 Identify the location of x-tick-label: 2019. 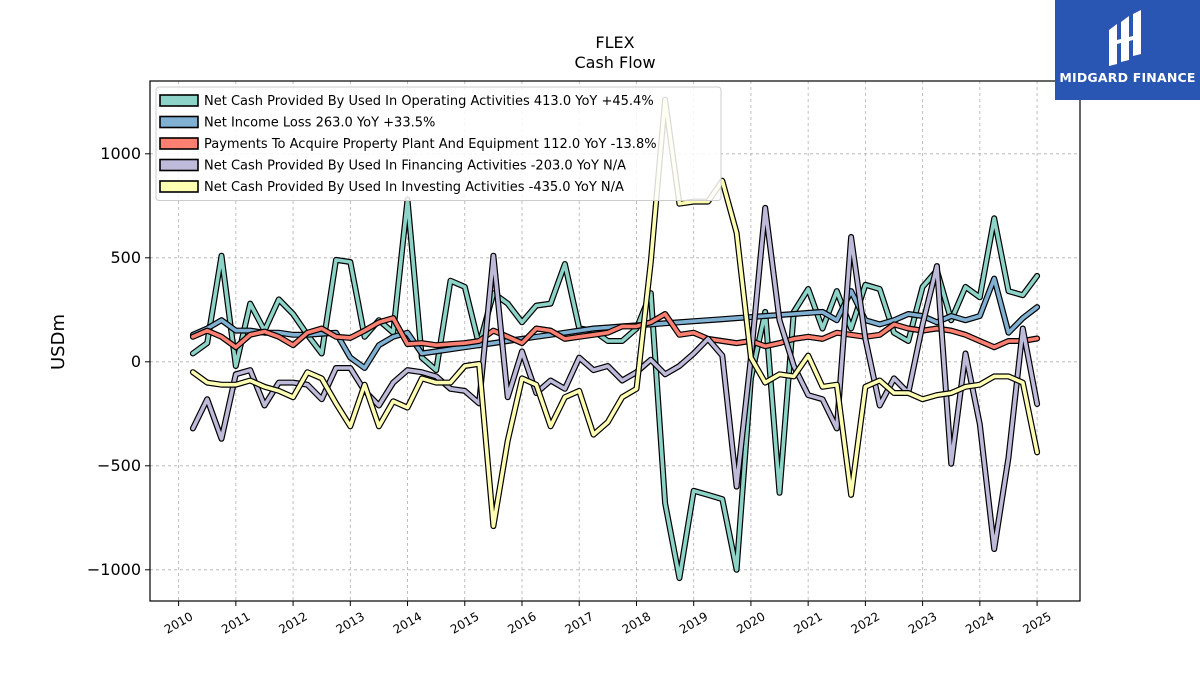
(693, 622).